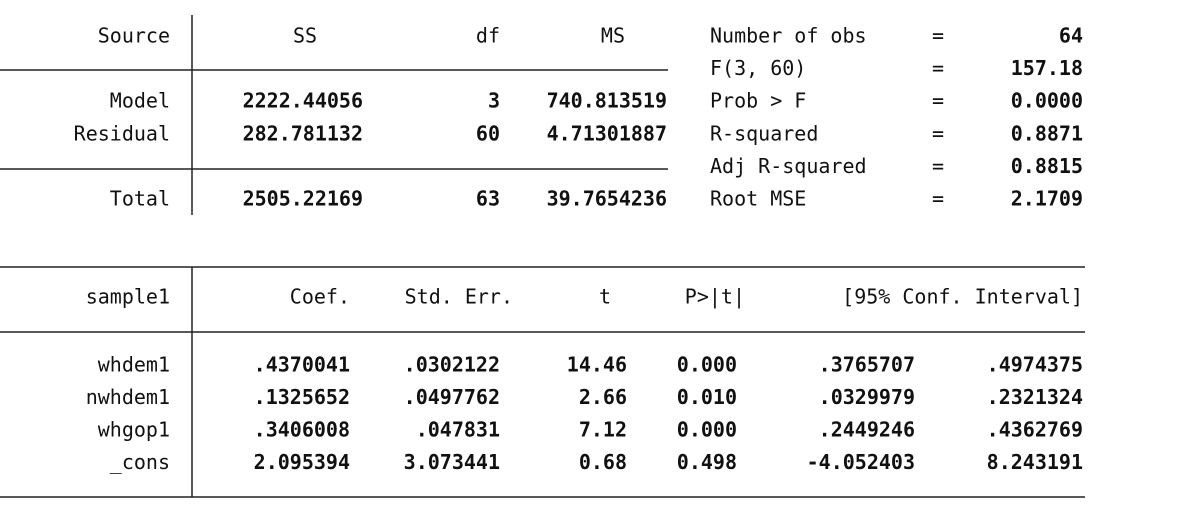 The height and width of the screenshot is (519, 1200). I want to click on coef-value: 0.498, so click(707, 462).